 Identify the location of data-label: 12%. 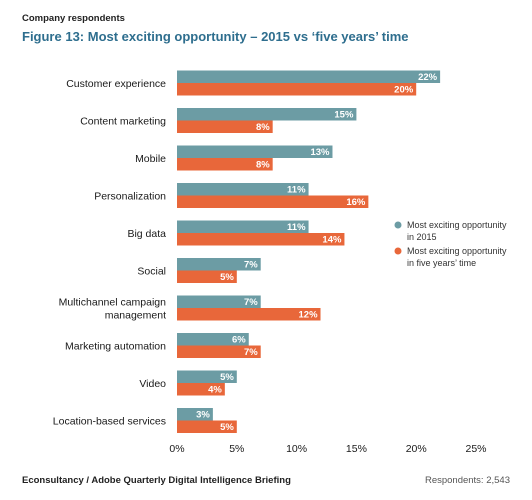
(309, 315).